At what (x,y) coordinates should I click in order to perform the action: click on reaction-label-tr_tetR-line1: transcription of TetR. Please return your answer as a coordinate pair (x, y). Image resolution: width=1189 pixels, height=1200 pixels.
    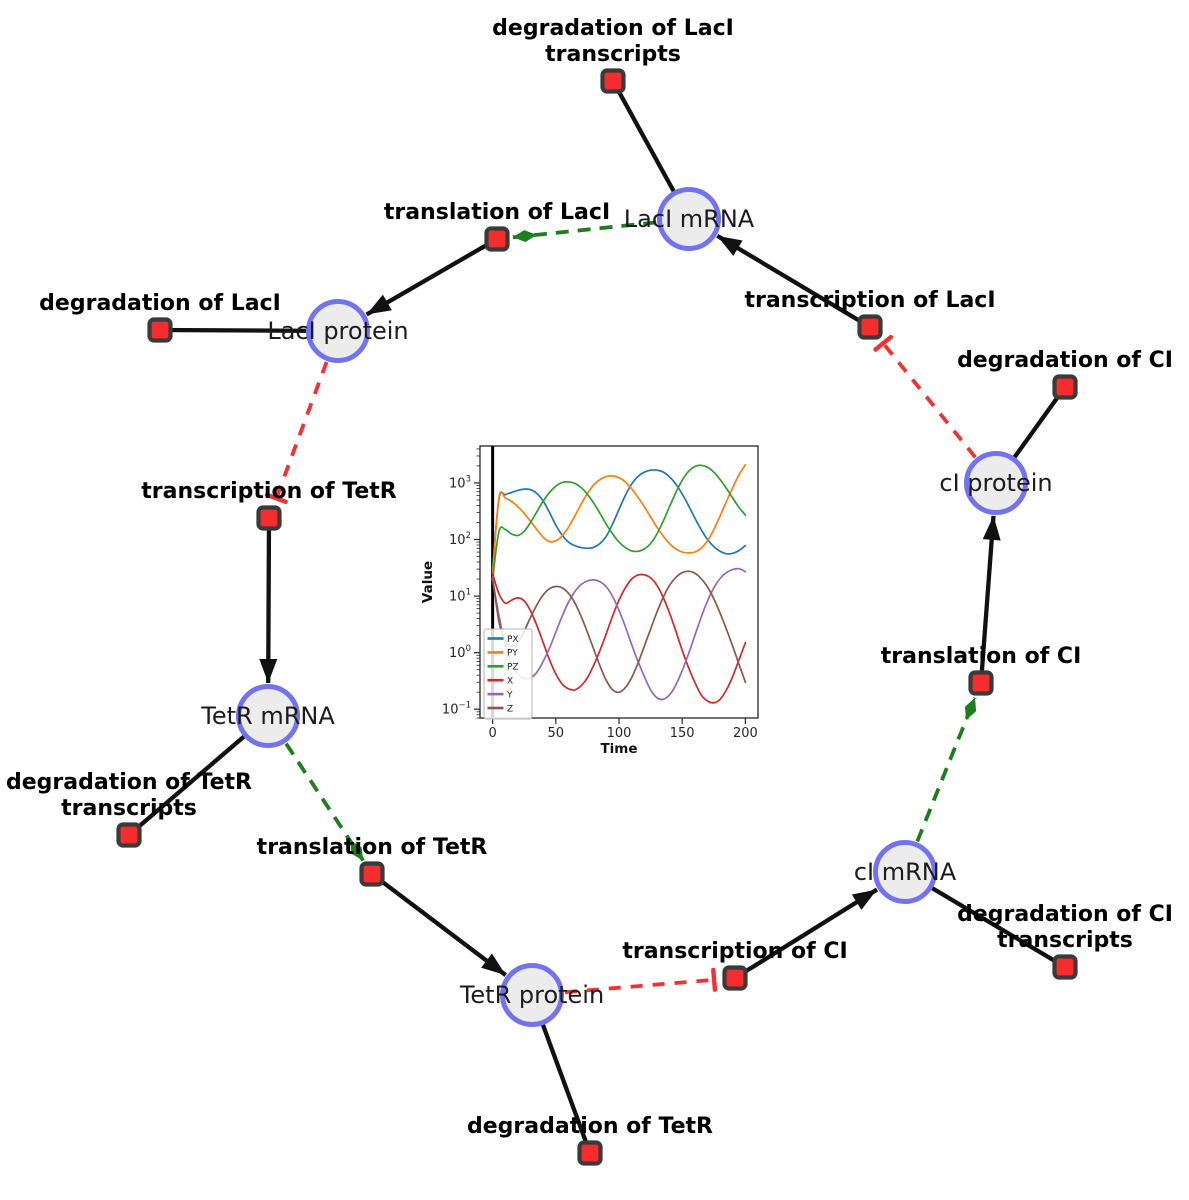
    Looking at the image, I should click on (269, 491).